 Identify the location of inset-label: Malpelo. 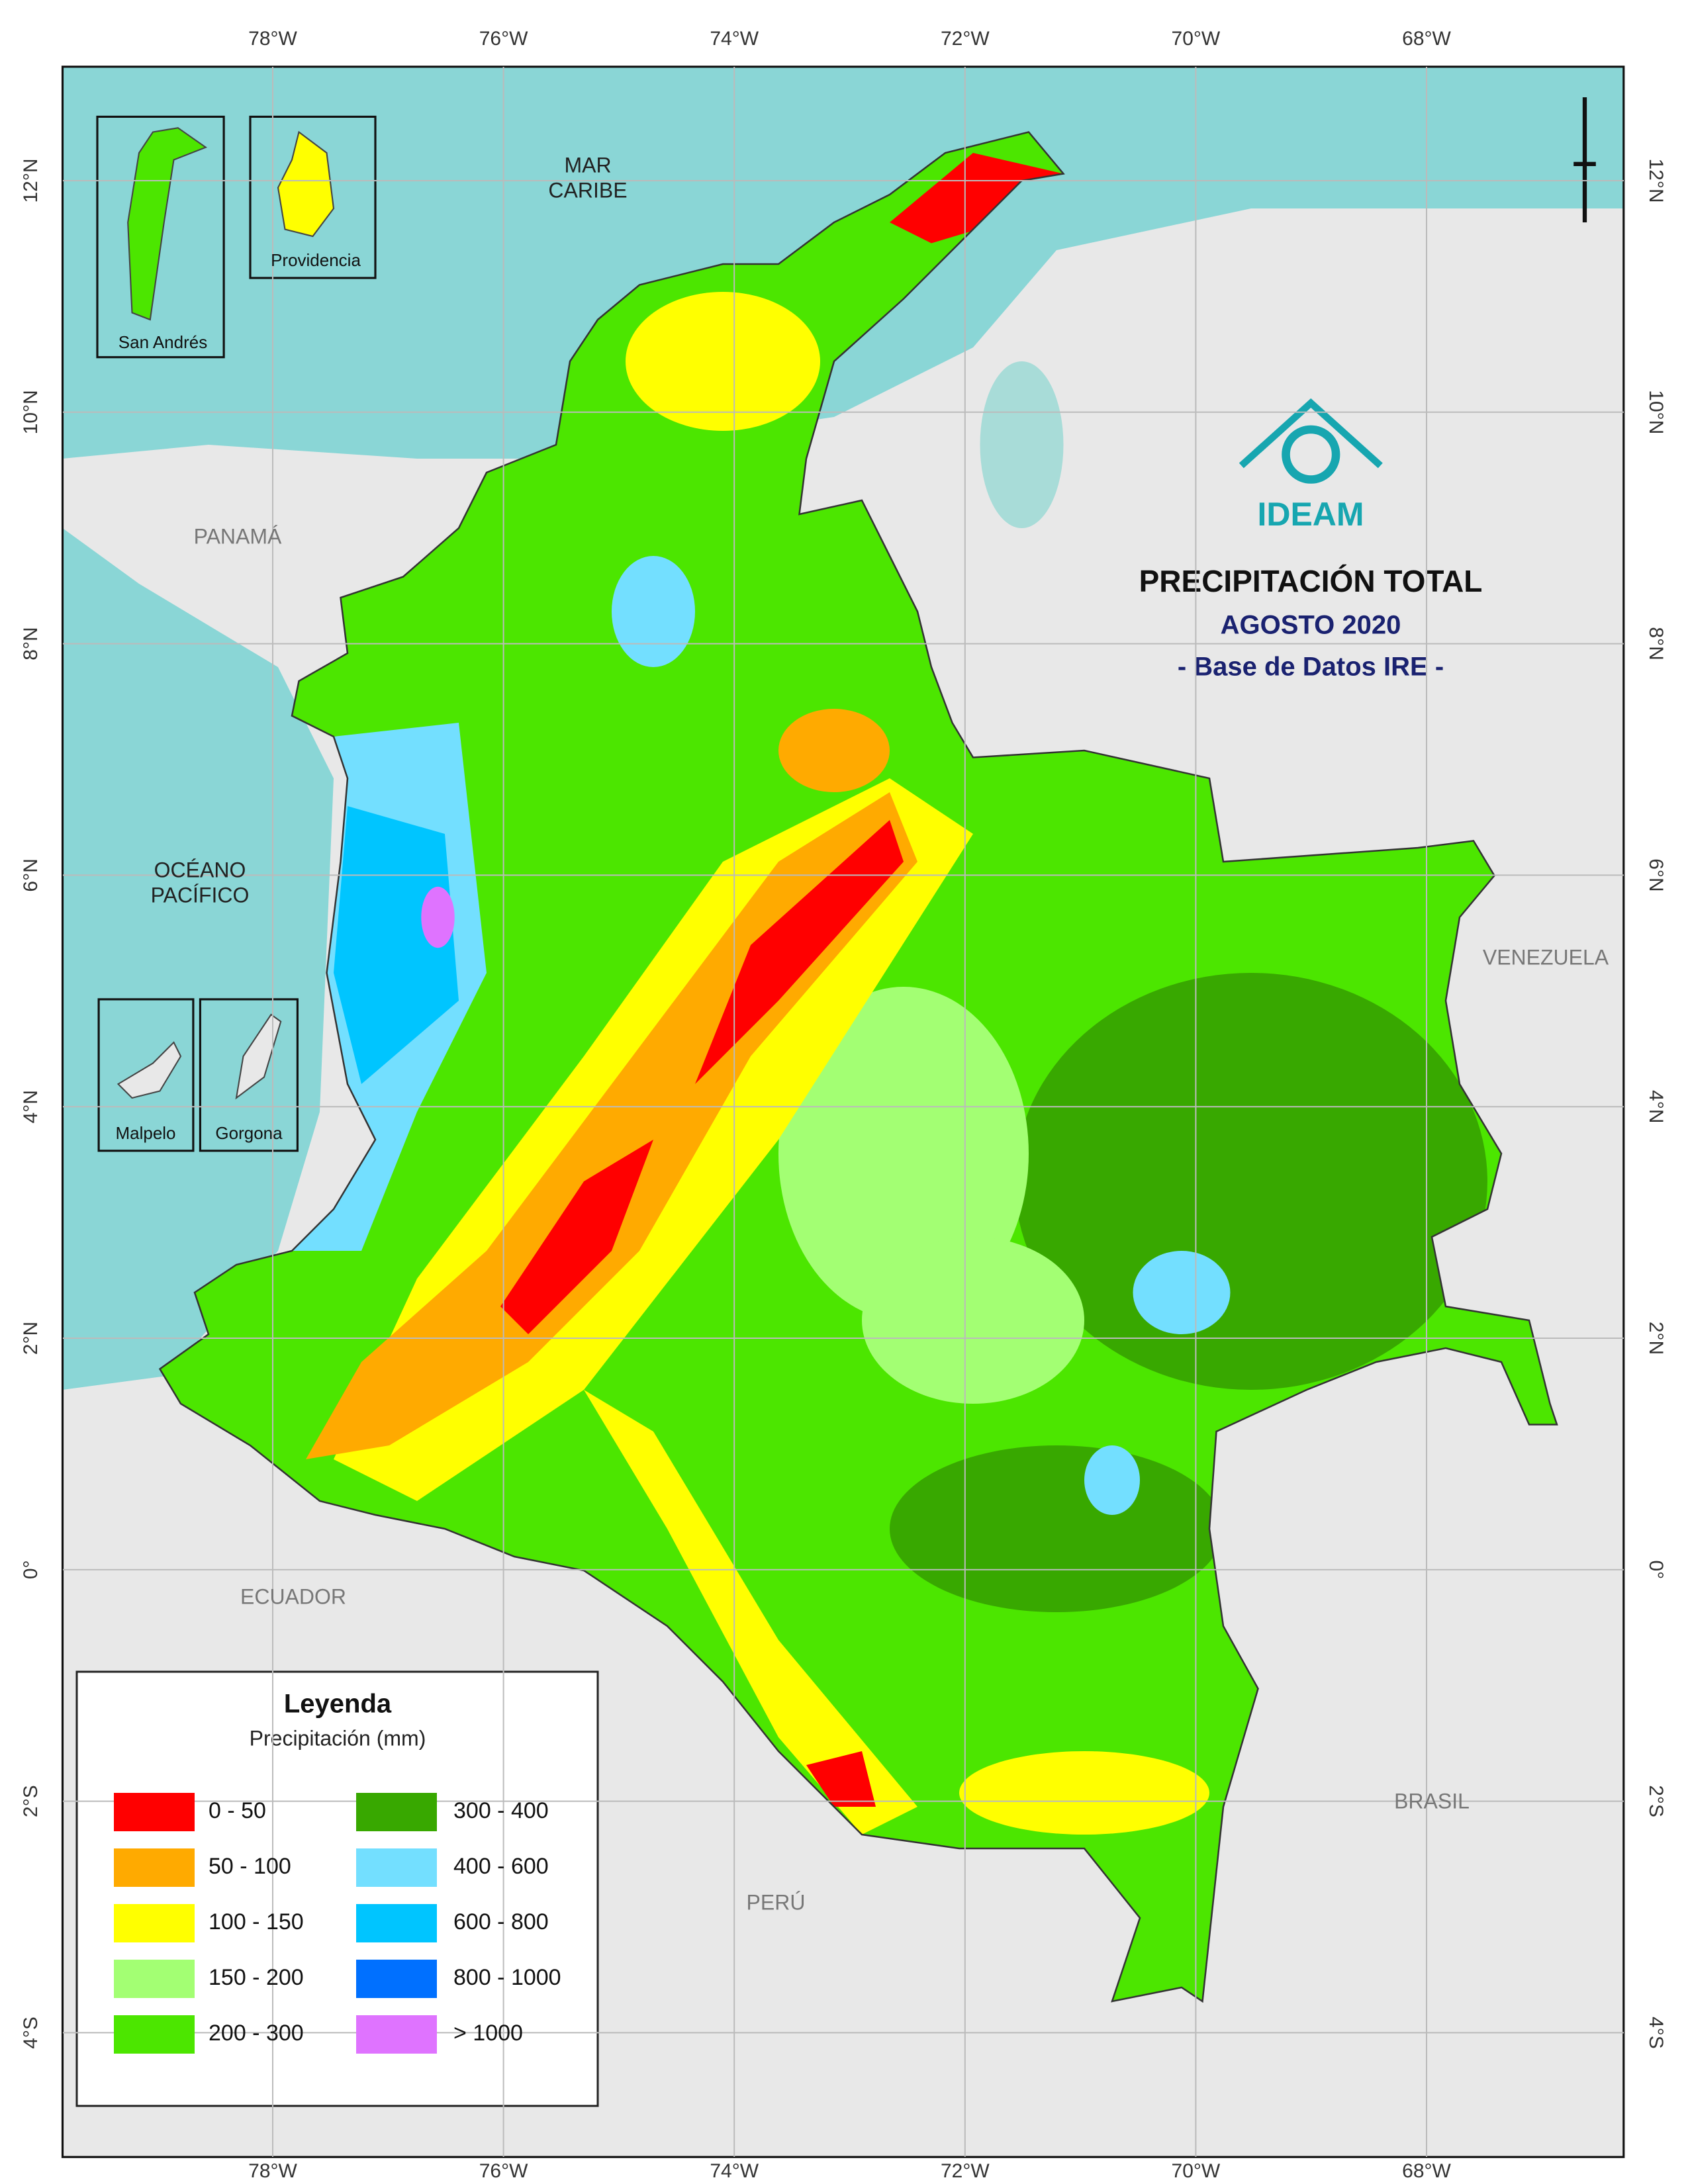
(145, 1133).